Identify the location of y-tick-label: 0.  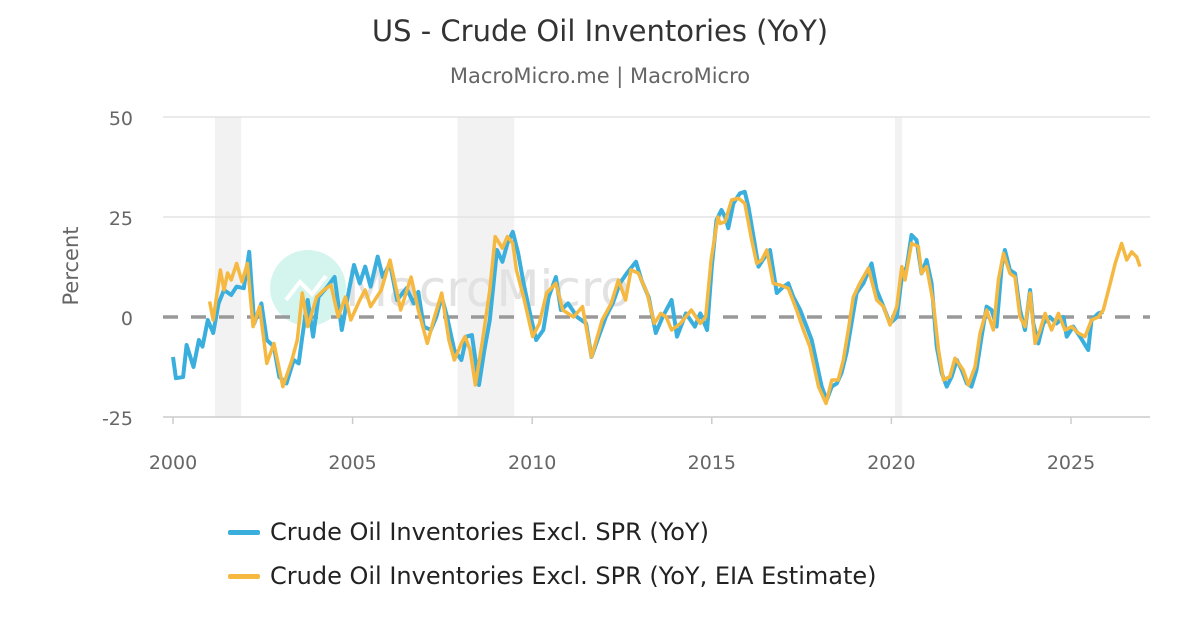
(127, 319).